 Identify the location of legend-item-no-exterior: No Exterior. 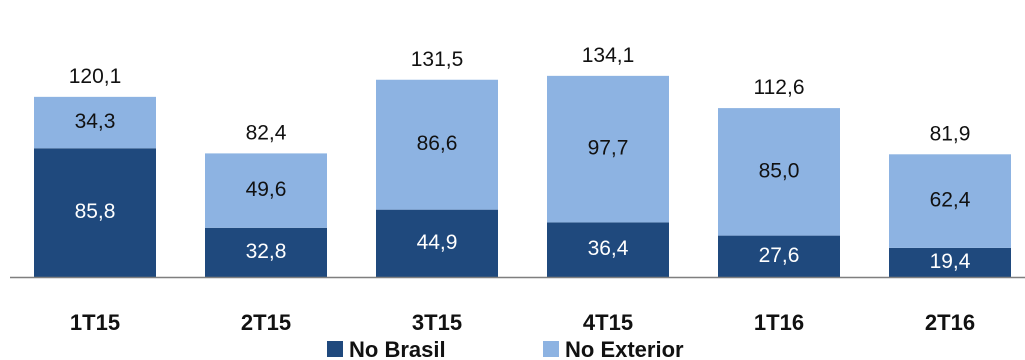
(613, 348).